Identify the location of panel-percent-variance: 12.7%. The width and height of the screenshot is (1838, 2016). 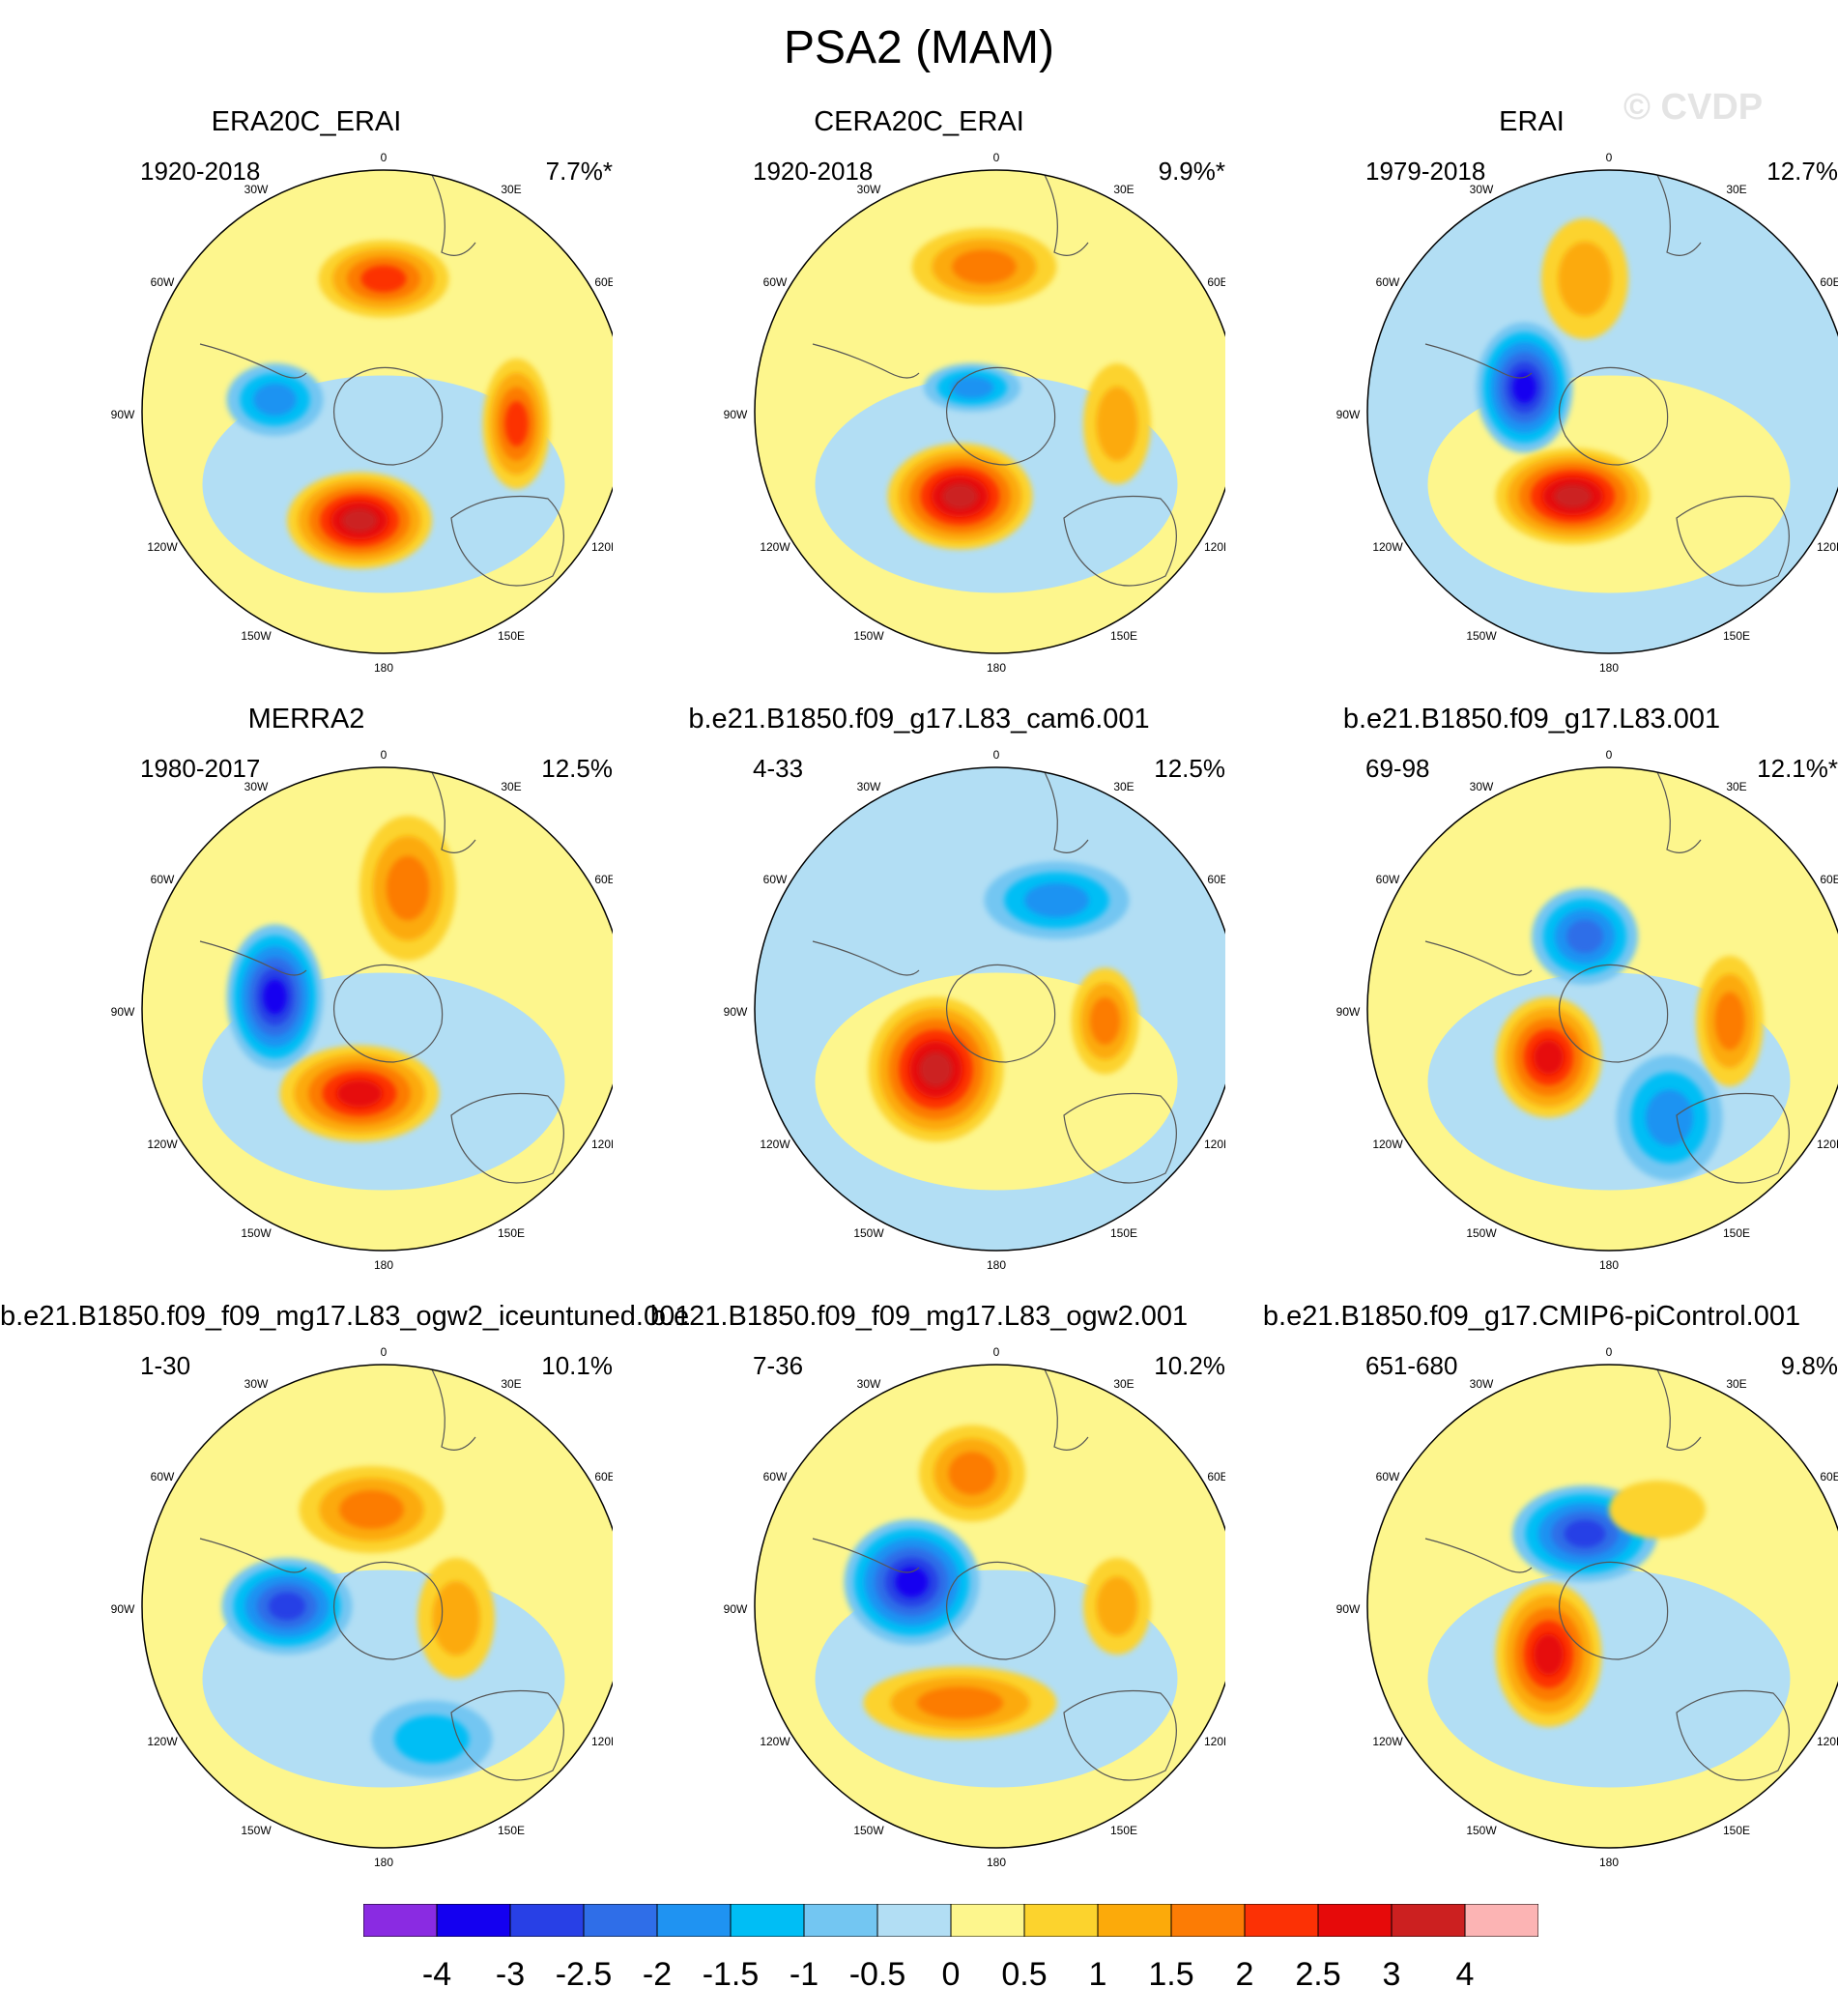
(1802, 171).